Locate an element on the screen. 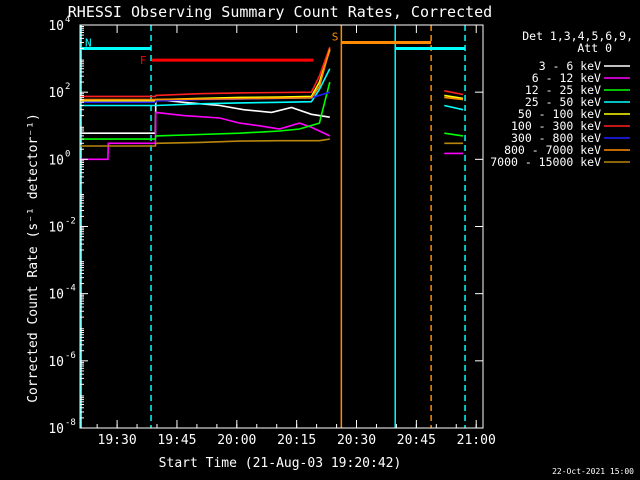 The image size is (640, 480). state-bar-label-1: F is located at coordinates (143, 60).